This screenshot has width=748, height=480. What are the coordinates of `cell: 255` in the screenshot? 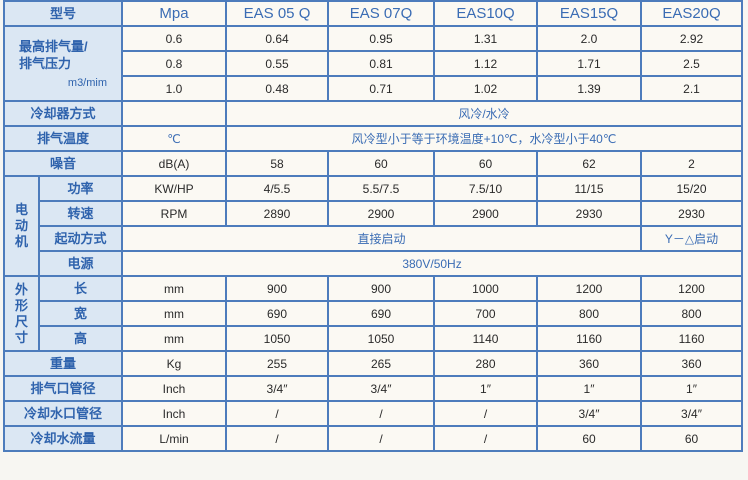 It's located at (277, 363).